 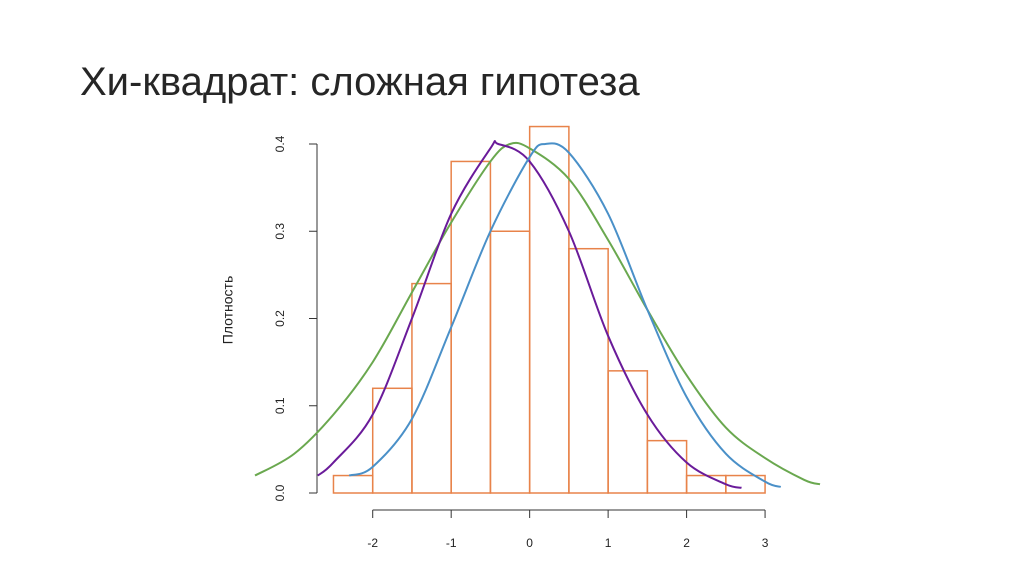 I want to click on x-tick-label: 1, so click(x=608, y=543).